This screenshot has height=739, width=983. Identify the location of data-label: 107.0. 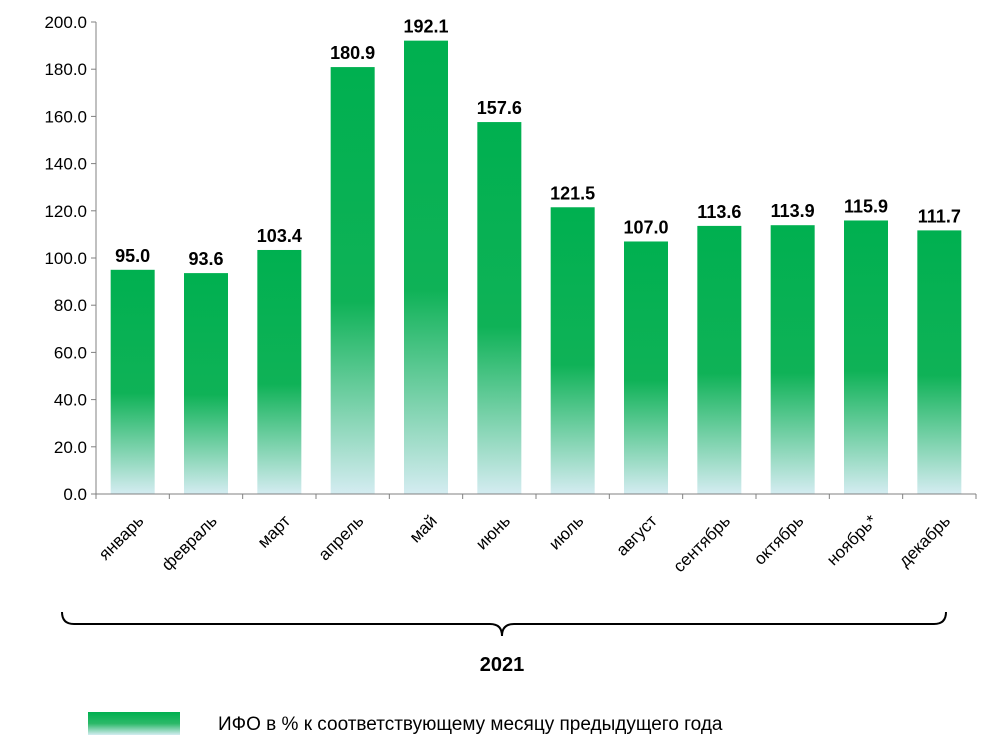
(645, 227).